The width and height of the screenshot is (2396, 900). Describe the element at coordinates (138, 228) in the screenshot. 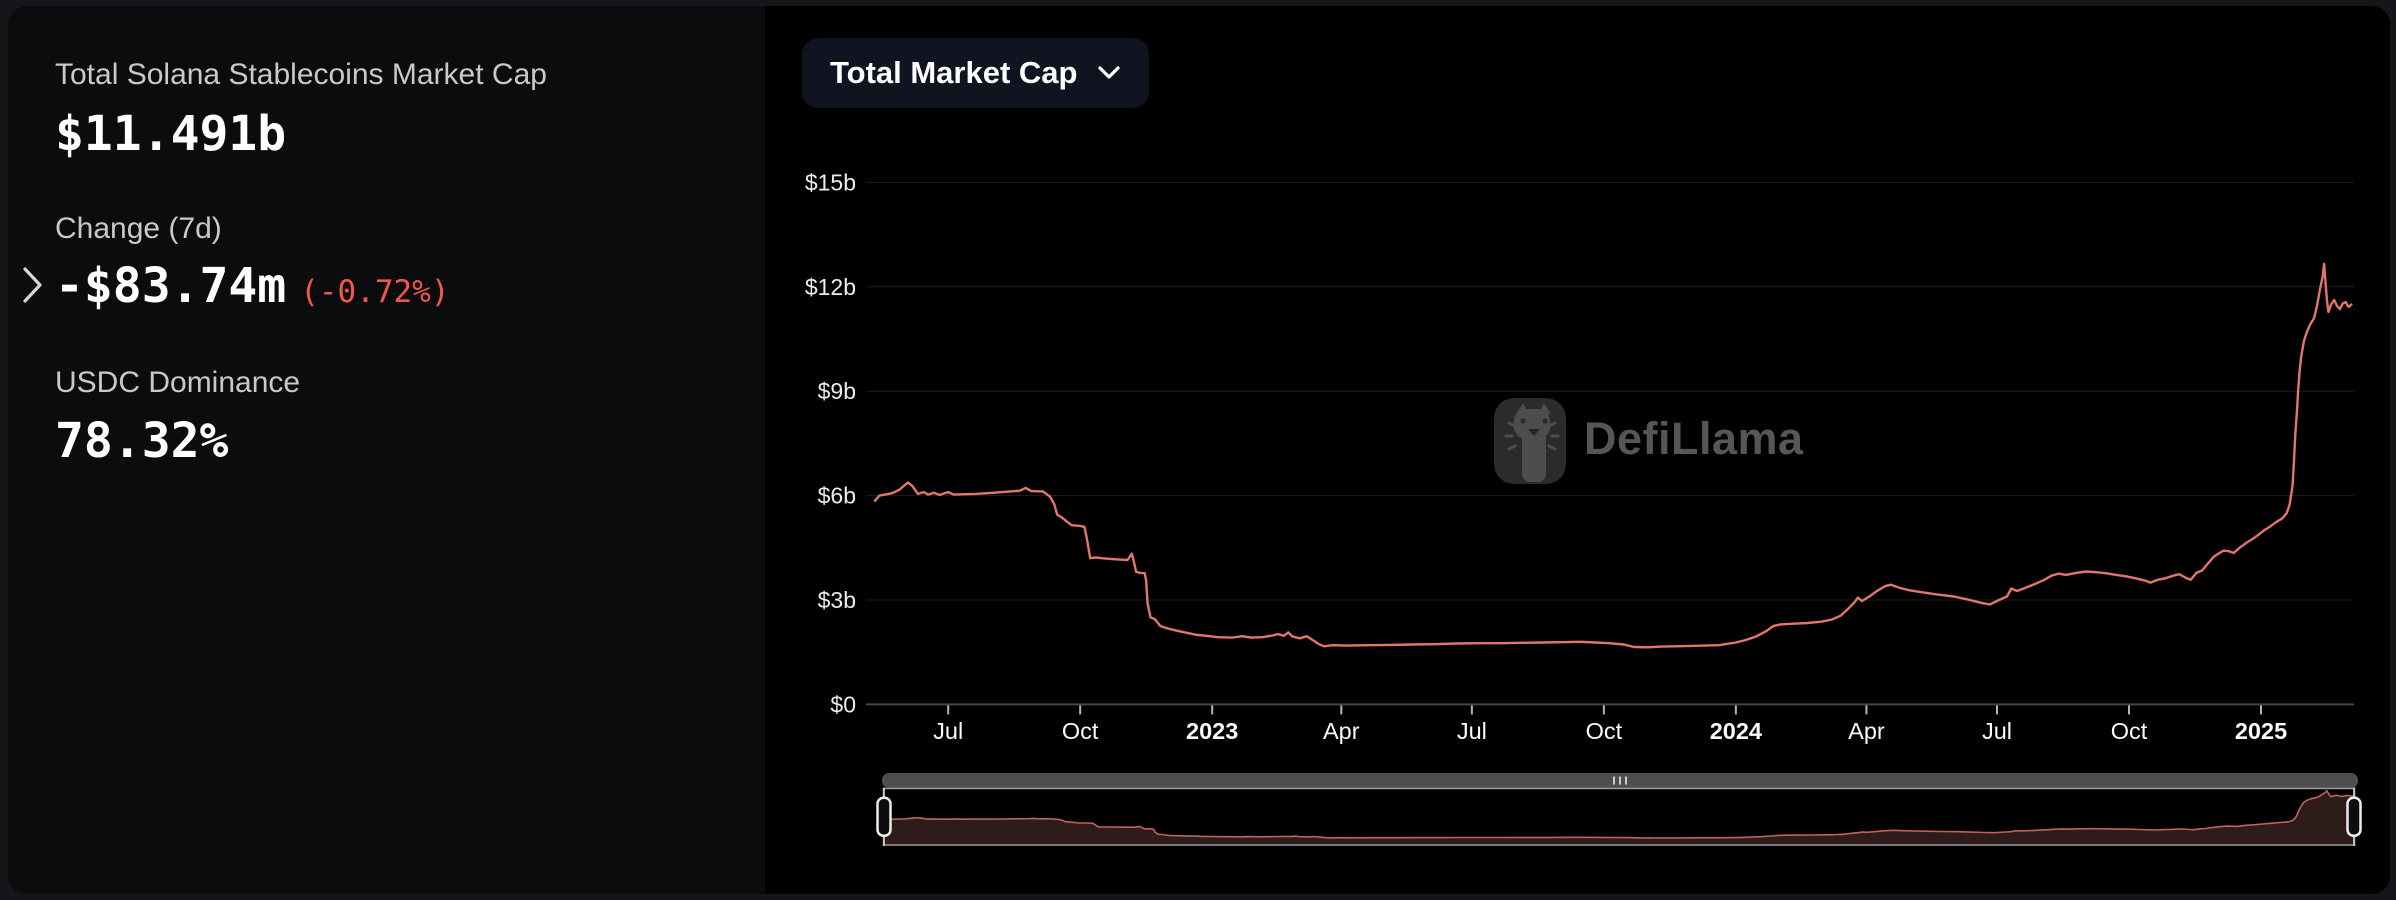

I see `change-7d-label: Change (7d)` at that location.